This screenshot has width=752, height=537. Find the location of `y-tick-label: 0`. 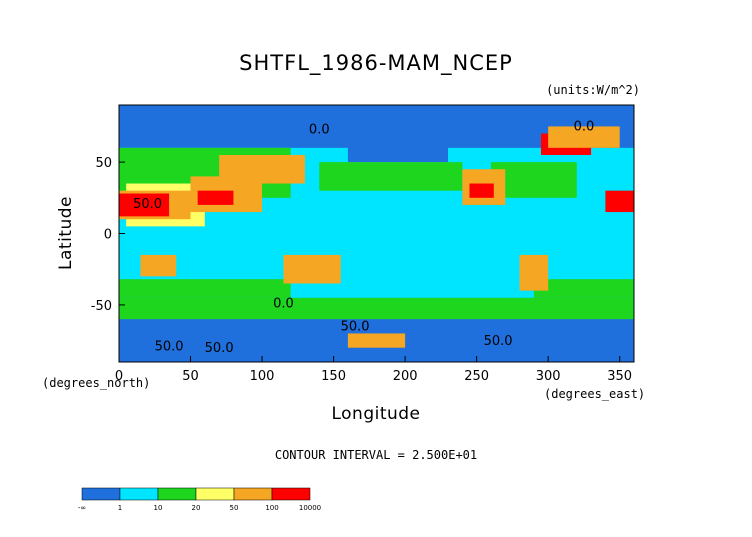

y-tick-label: 0 is located at coordinates (108, 235).